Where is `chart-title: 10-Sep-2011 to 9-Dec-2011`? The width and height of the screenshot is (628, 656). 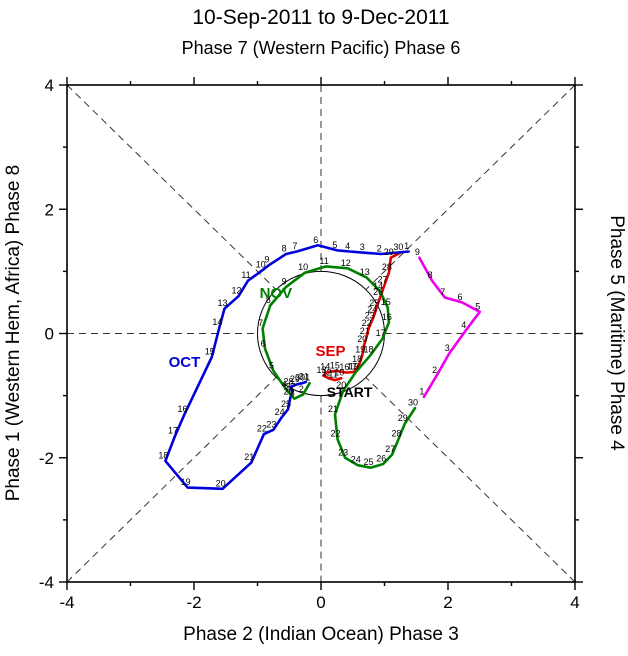
chart-title: 10-Sep-2011 to 9-Dec-2011 is located at coordinates (320, 17).